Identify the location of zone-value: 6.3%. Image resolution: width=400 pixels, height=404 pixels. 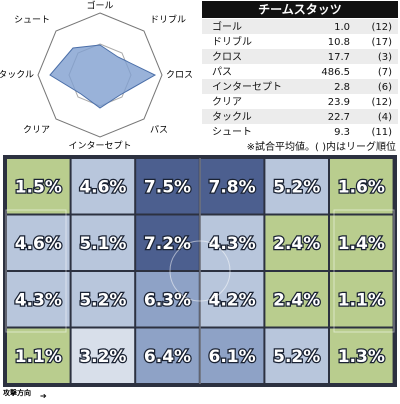
(167, 300).